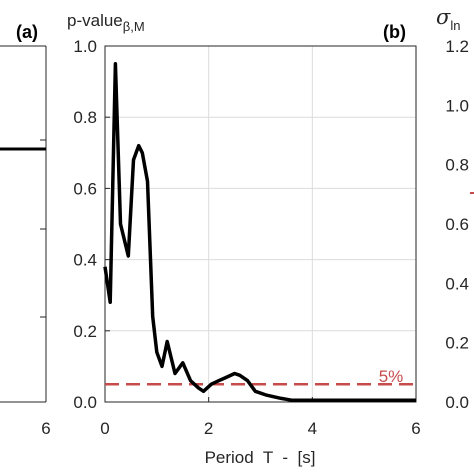 The height and width of the screenshot is (474, 474). I want to click on panel-c-y-tick-label: 0.2, so click(457, 343).